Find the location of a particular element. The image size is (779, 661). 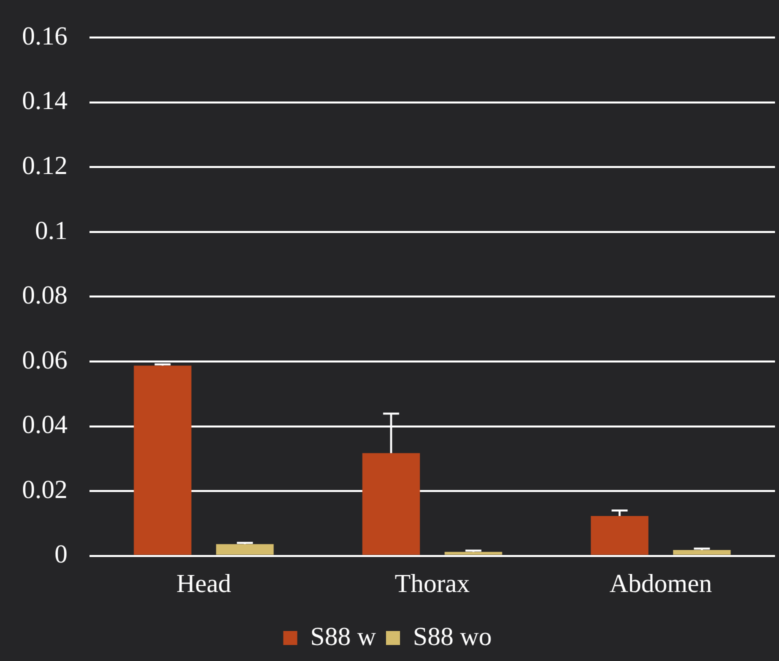

y-tick-label: 0.16 is located at coordinates (45, 35).